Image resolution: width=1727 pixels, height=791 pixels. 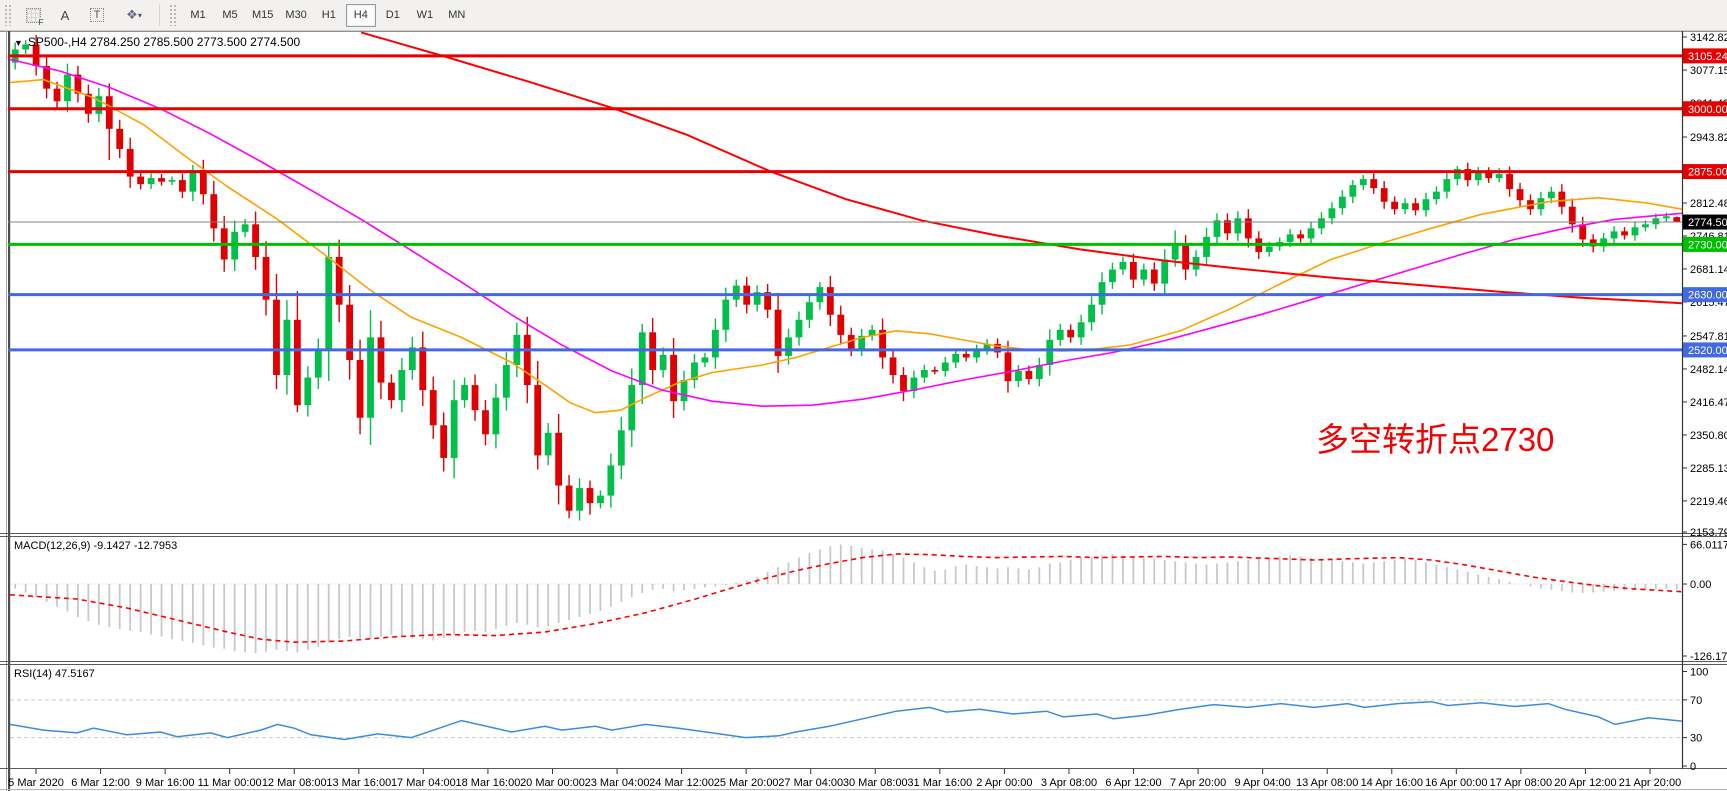 I want to click on svg-text: 2730.000, so click(x=1707, y=245).